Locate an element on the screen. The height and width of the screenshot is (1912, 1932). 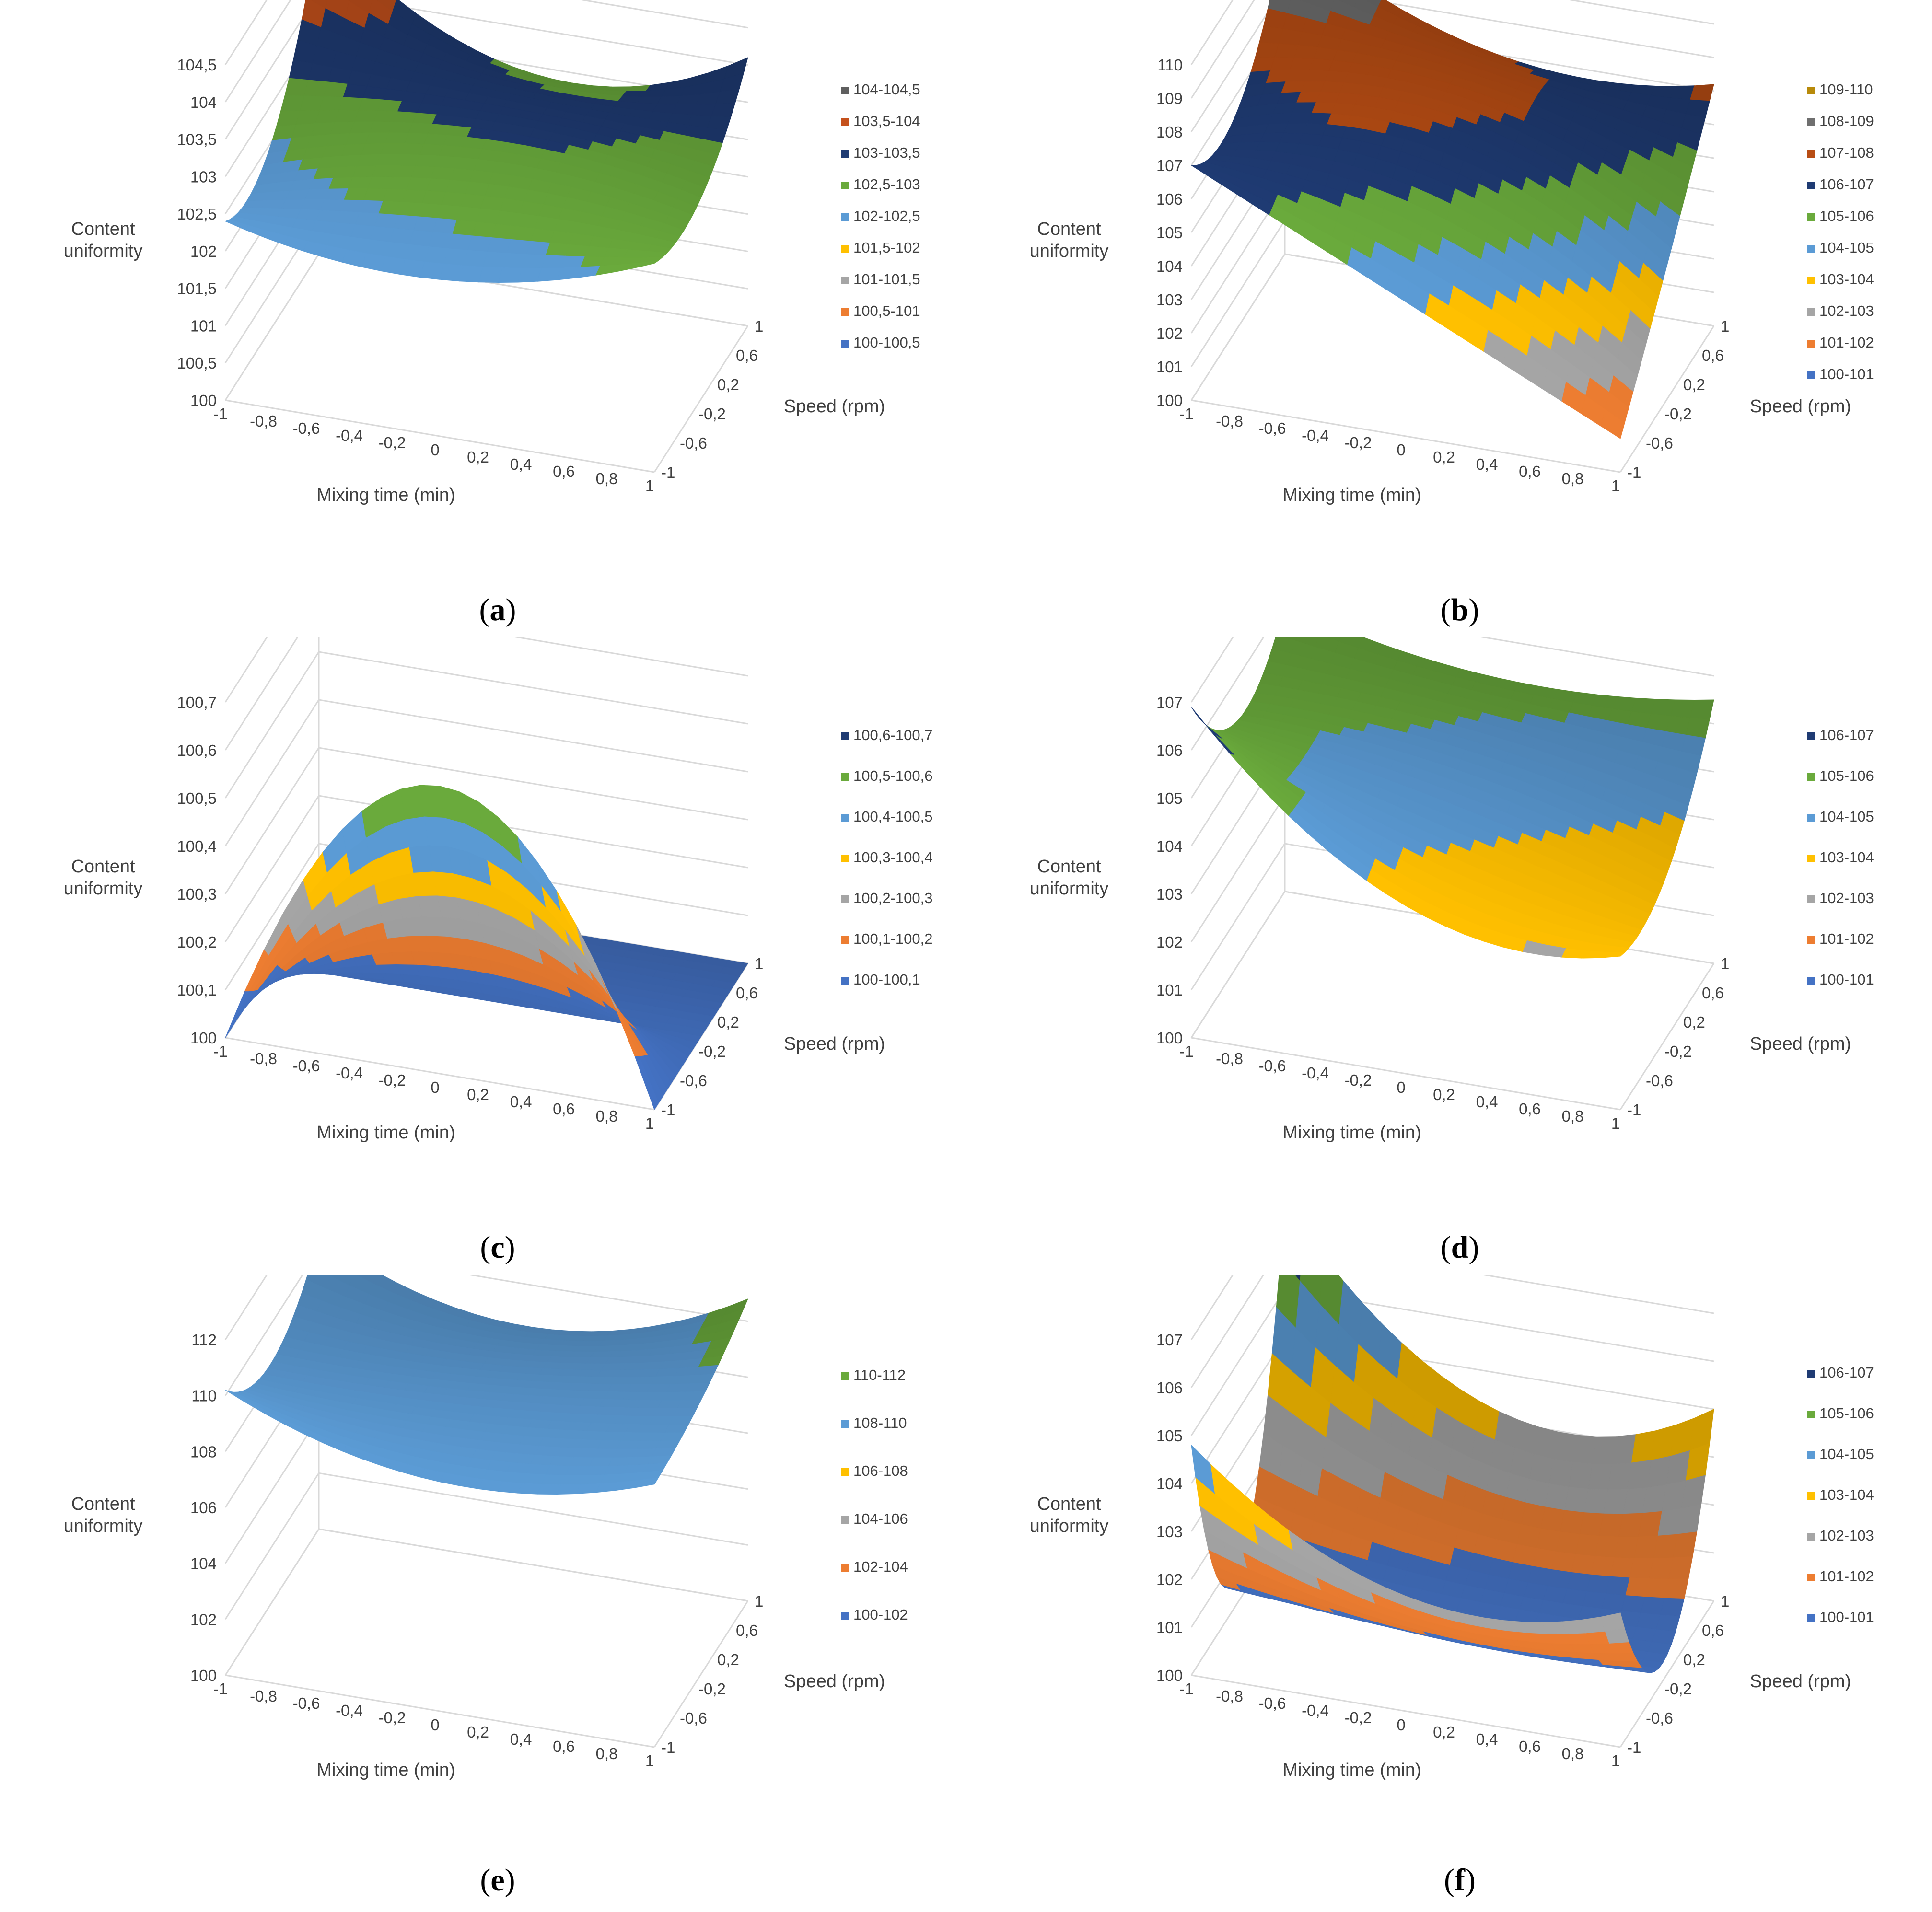
z-tick-label: 104,5 is located at coordinates (197, 65).